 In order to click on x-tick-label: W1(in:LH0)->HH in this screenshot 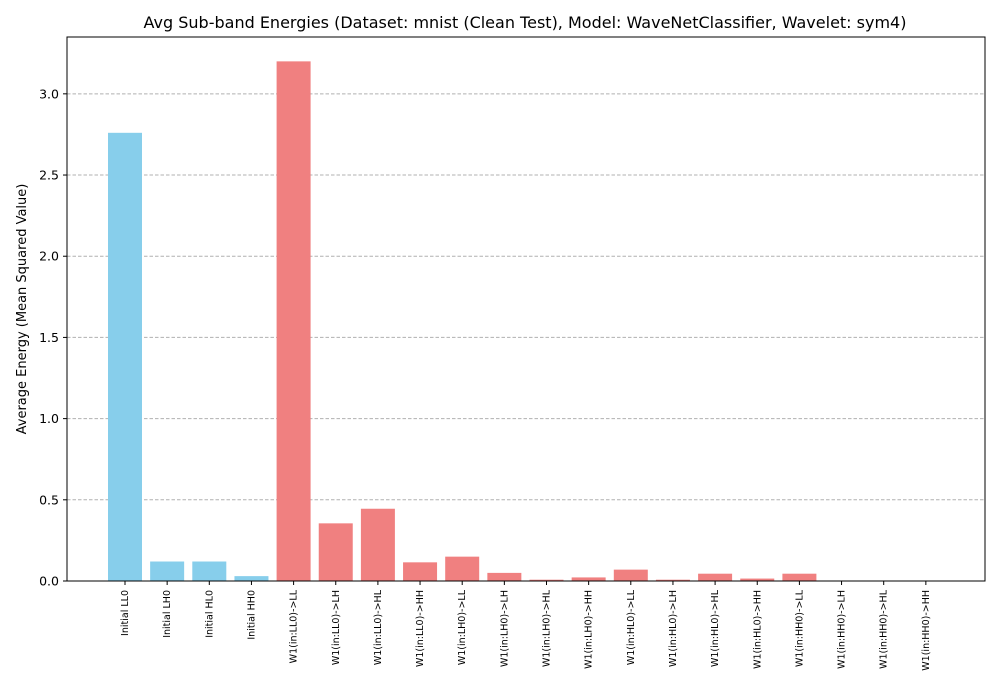, I will do `click(589, 629)`.